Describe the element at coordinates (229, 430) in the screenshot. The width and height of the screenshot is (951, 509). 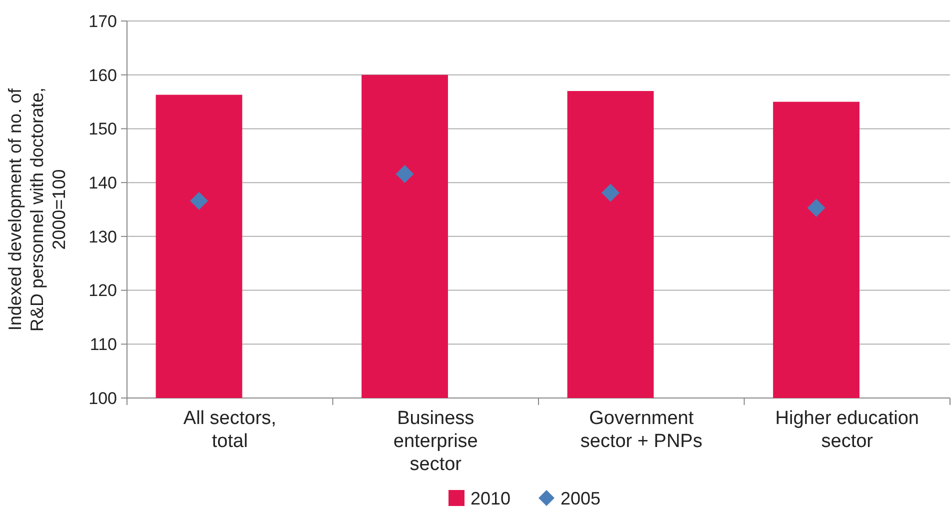
I see `x-tick-label: All sectors, total` at that location.